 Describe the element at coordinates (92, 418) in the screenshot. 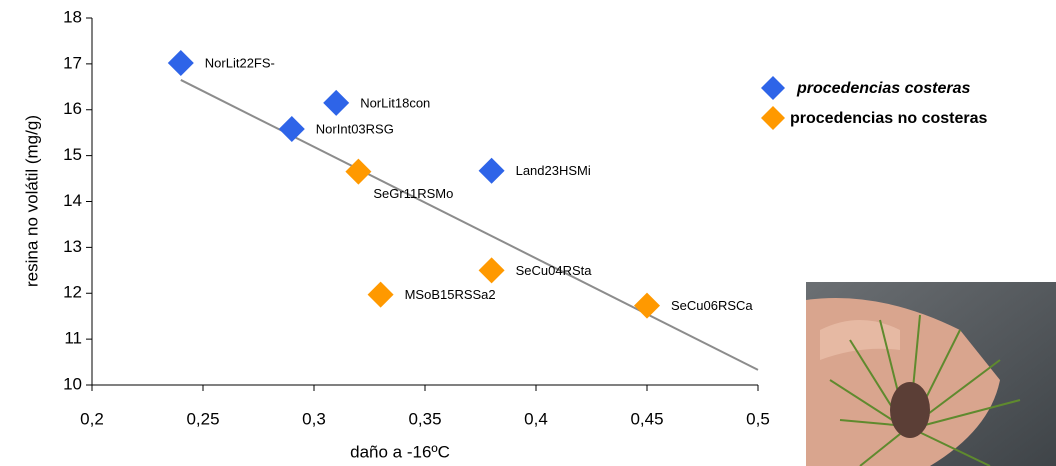

I see `x-tick-label: 0,2` at that location.